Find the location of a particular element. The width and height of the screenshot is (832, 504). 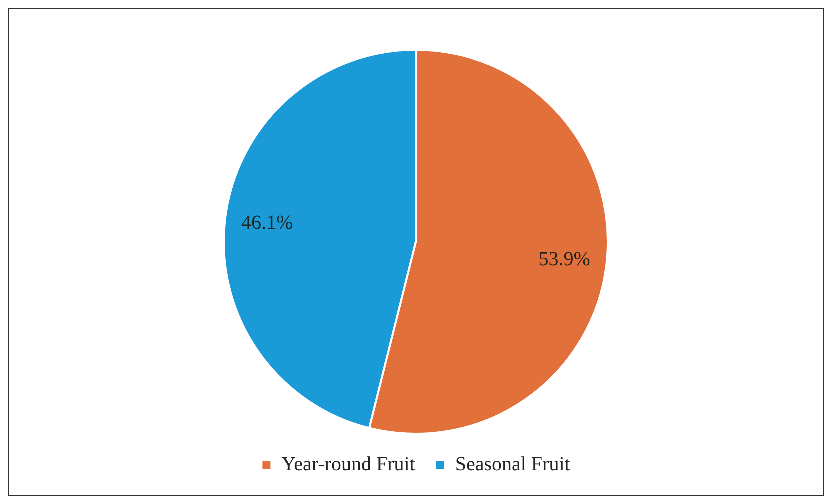

data-label: 53.9% is located at coordinates (564, 259).